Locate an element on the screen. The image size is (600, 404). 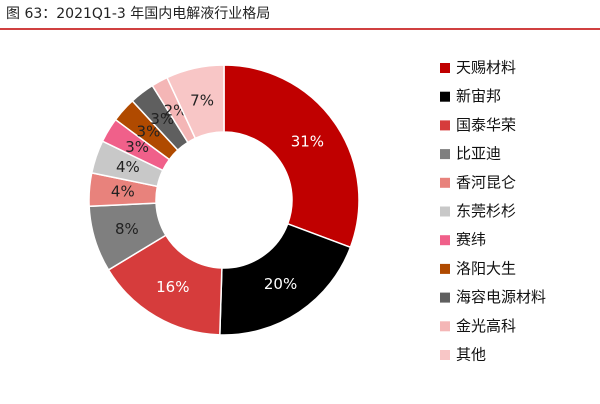
legend-label: 新宙邦 is located at coordinates (478, 96).